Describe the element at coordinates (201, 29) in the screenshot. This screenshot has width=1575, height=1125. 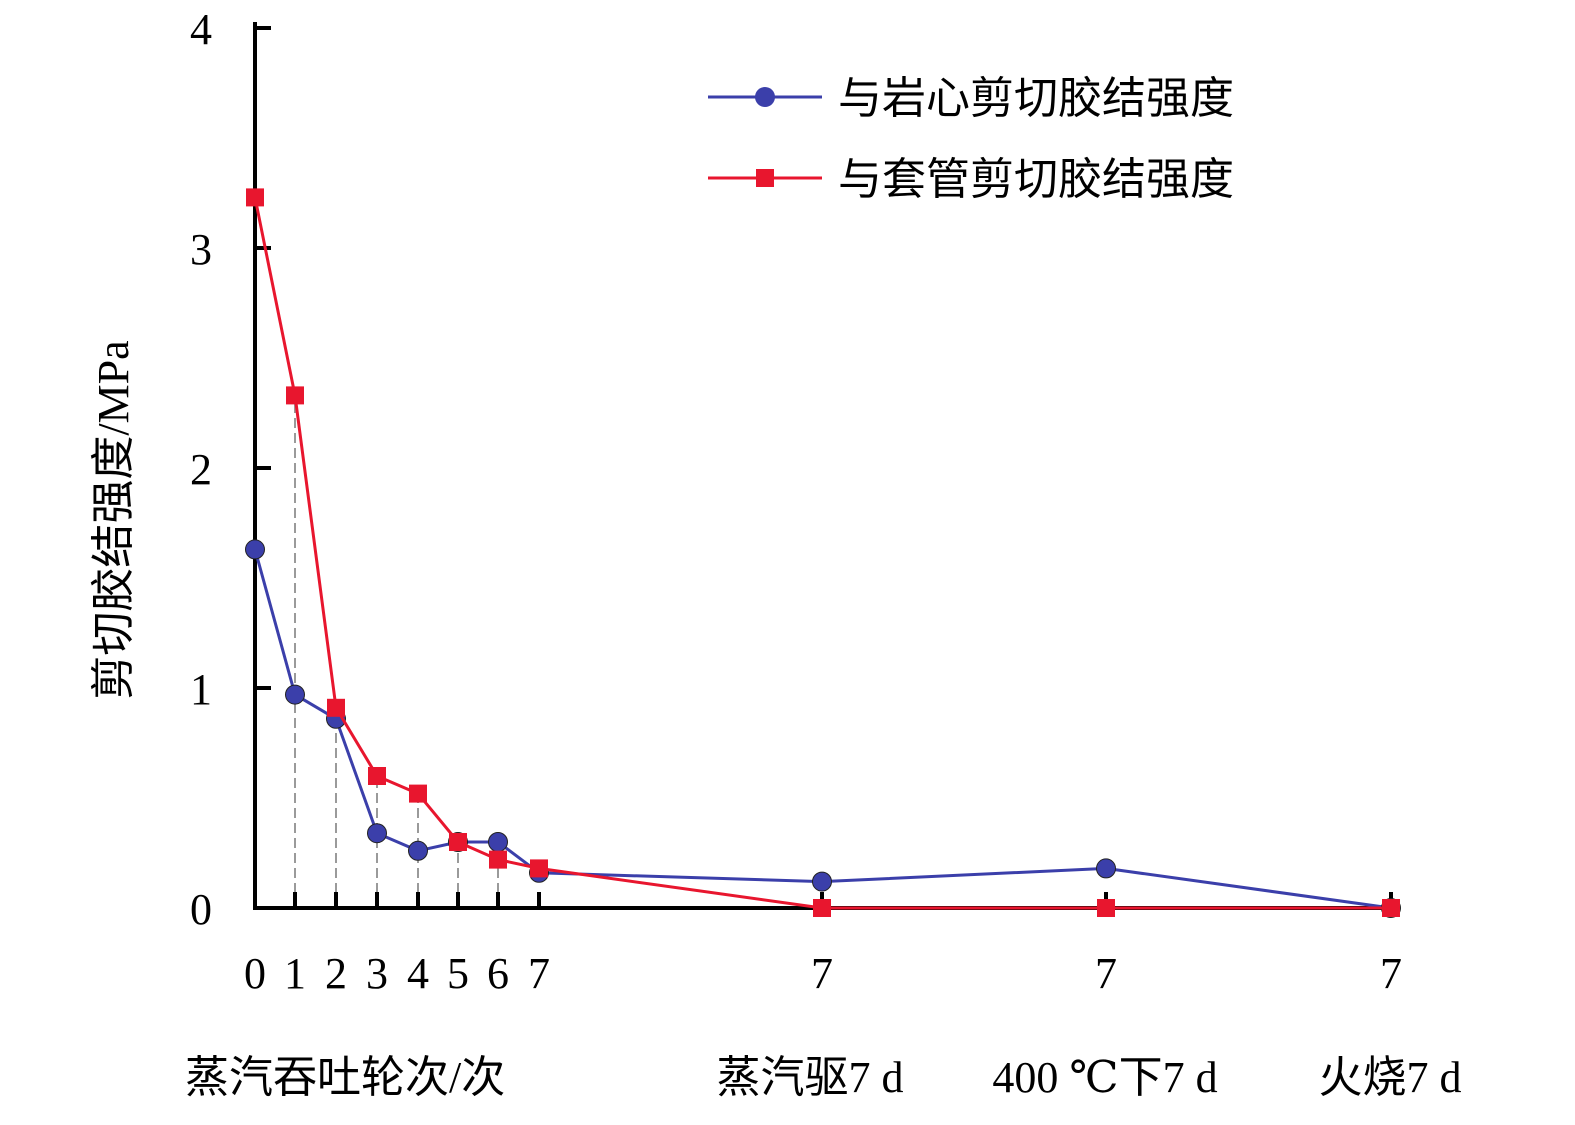
I see `y-tick-label: 4` at that location.